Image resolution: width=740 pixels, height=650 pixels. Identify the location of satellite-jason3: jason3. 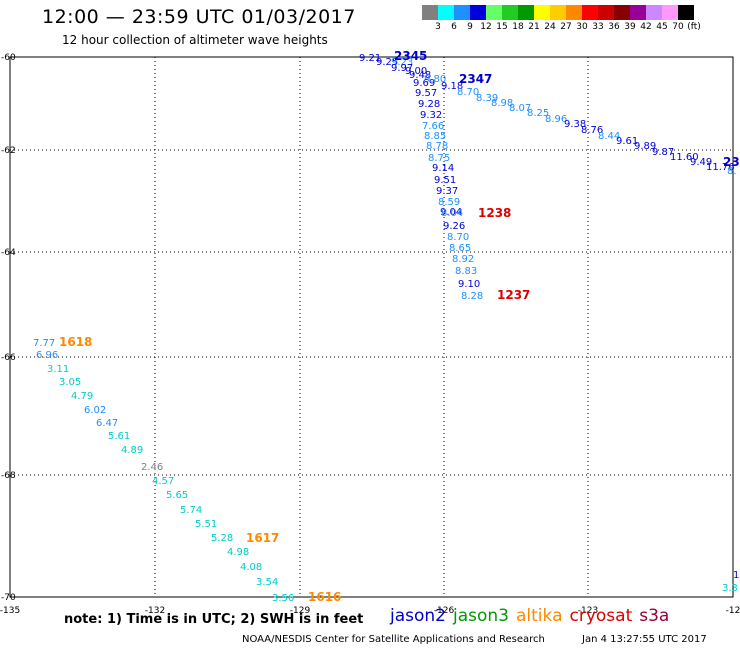
(481, 616).